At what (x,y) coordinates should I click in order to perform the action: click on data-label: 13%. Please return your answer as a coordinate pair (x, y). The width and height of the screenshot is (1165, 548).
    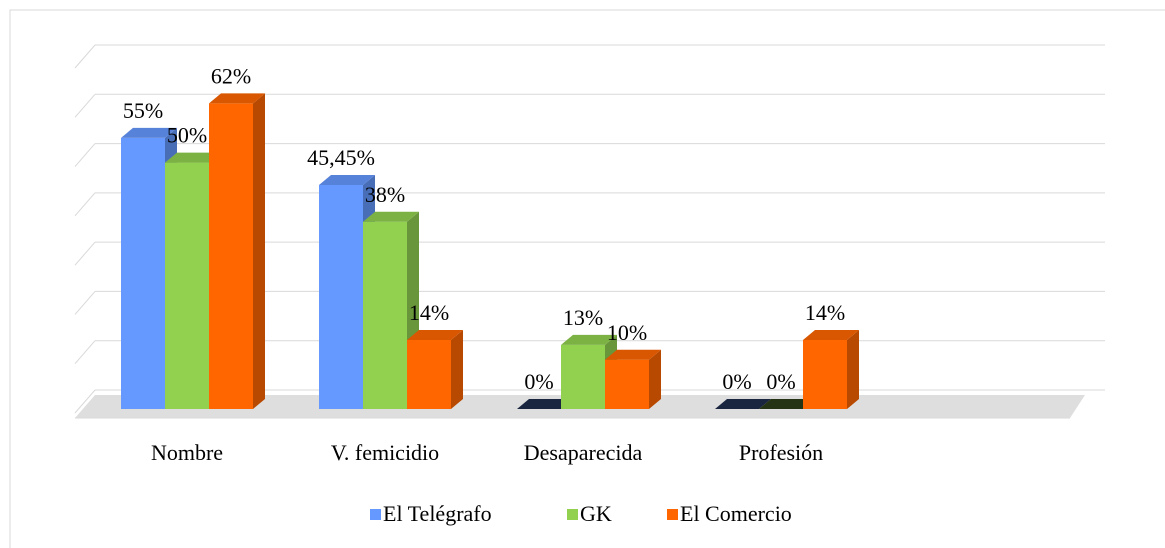
    Looking at the image, I should click on (583, 317).